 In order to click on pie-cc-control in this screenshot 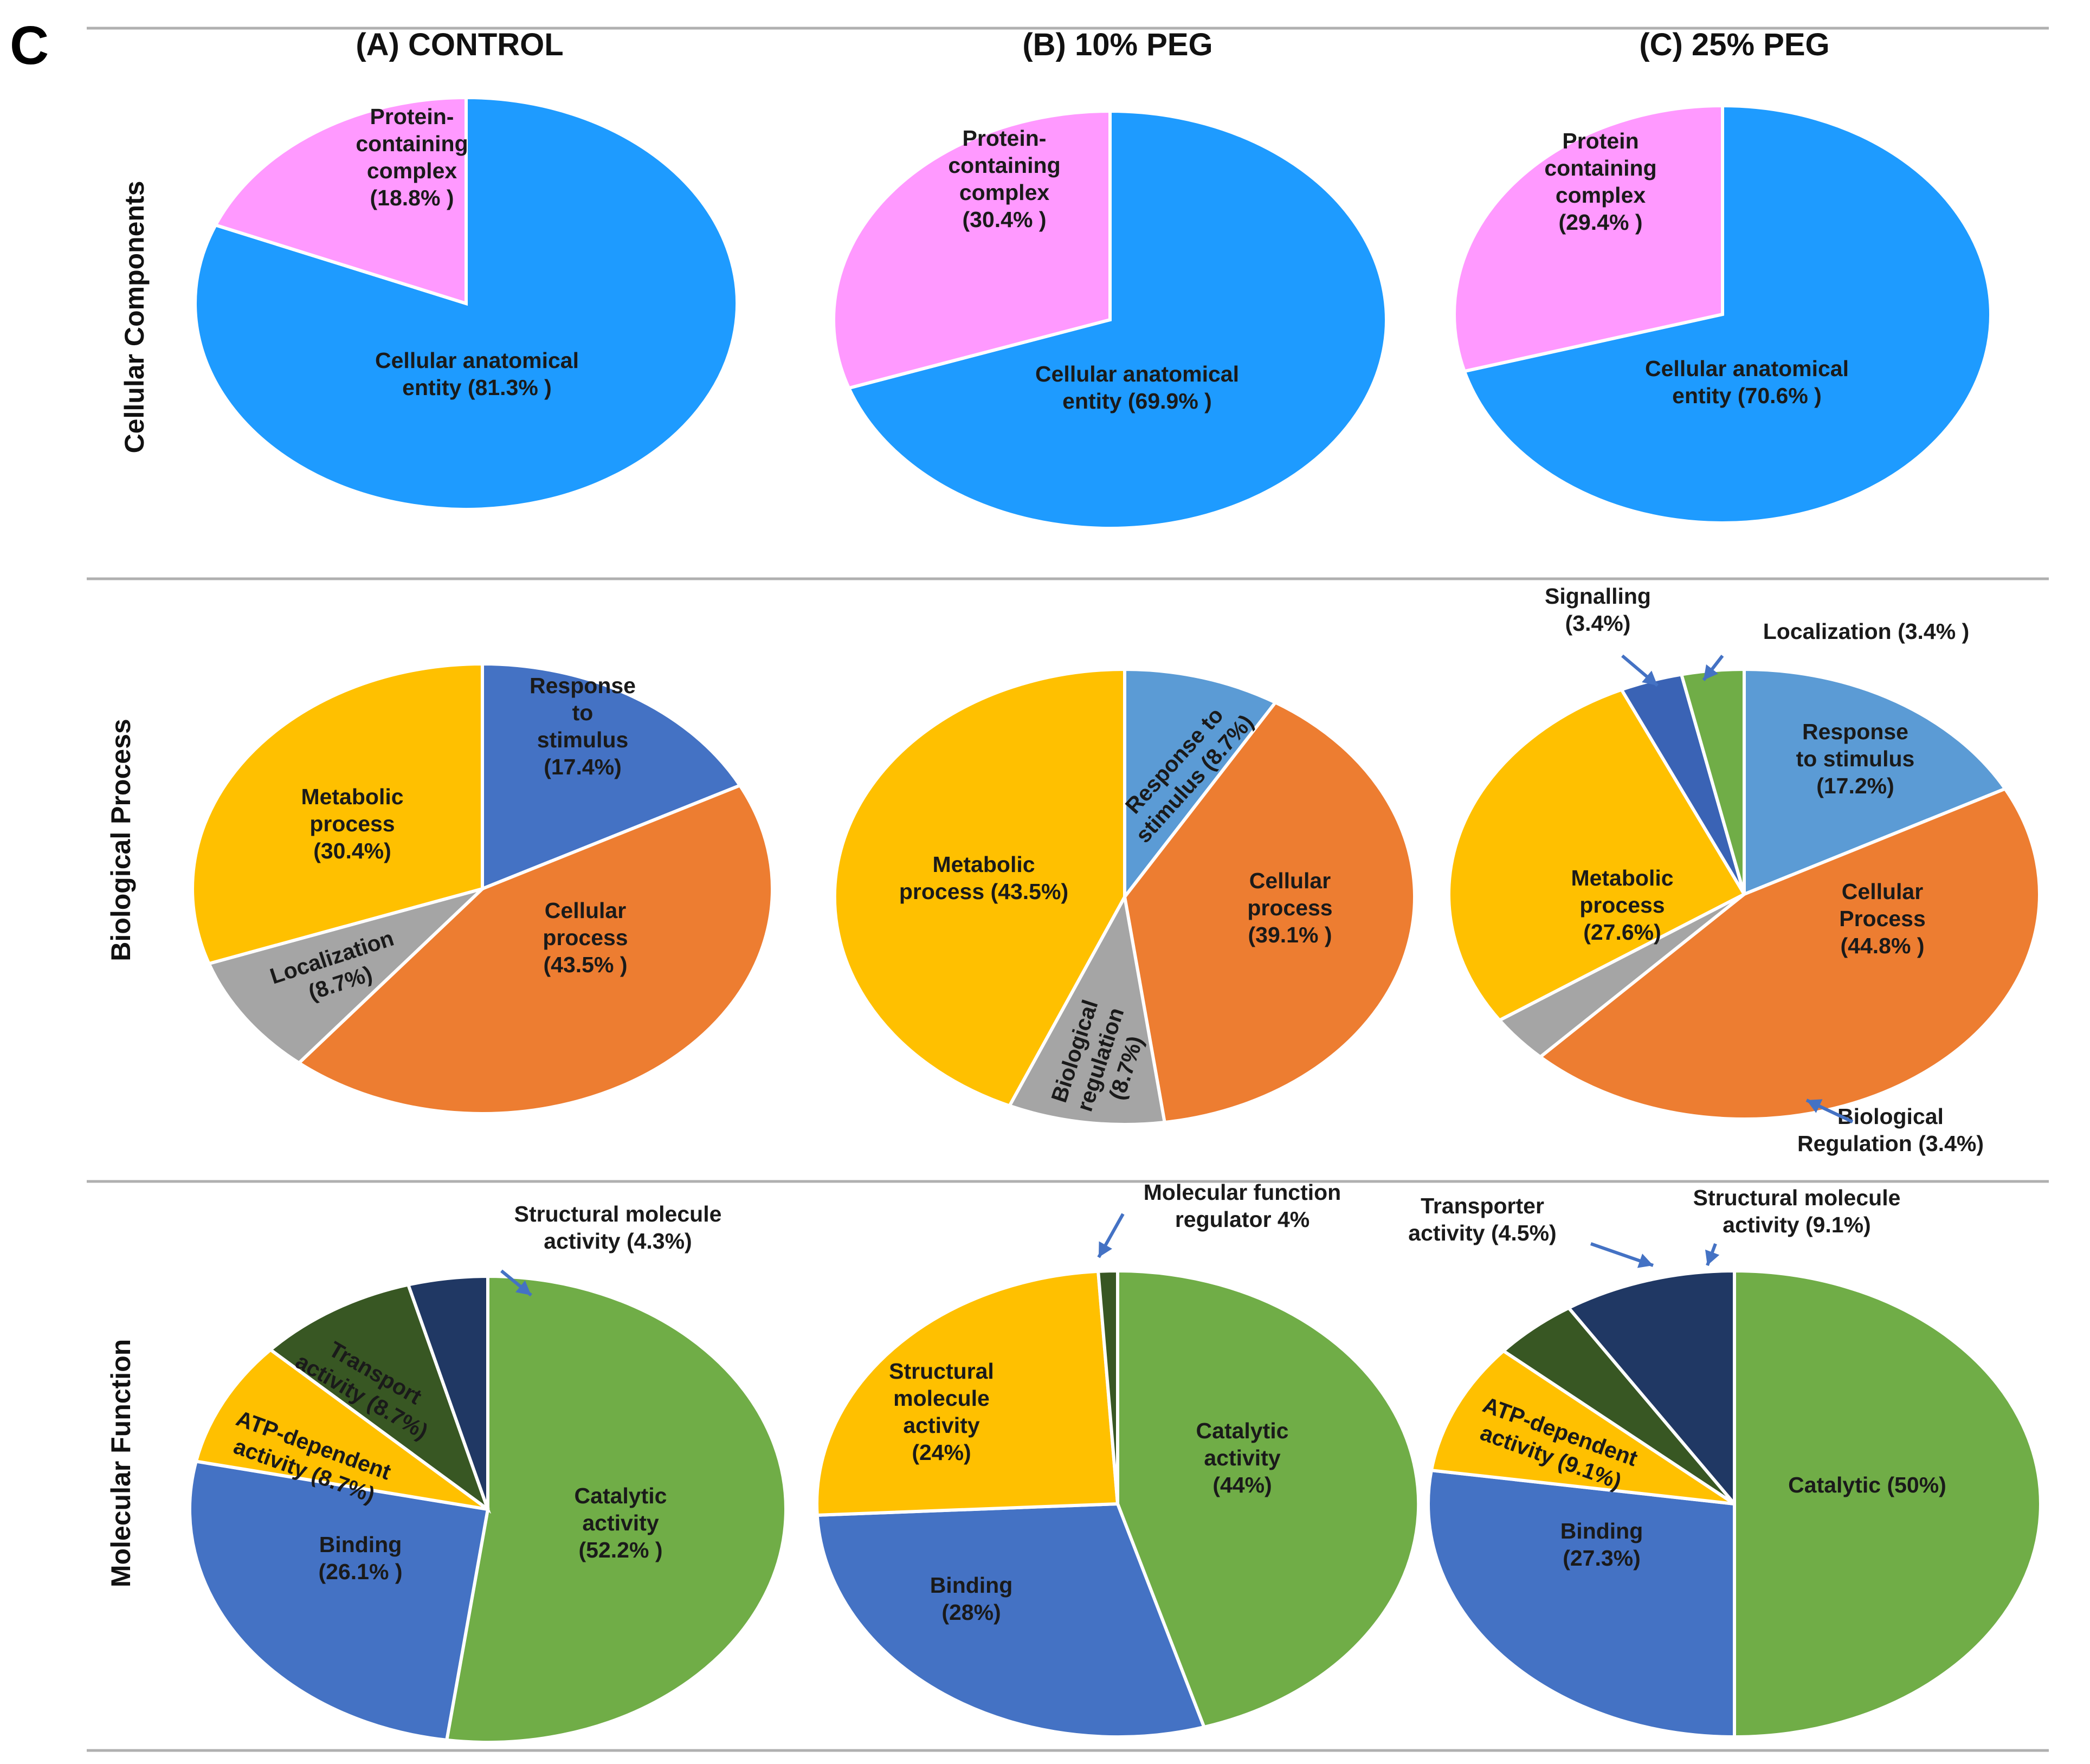, I will do `click(466, 303)`.